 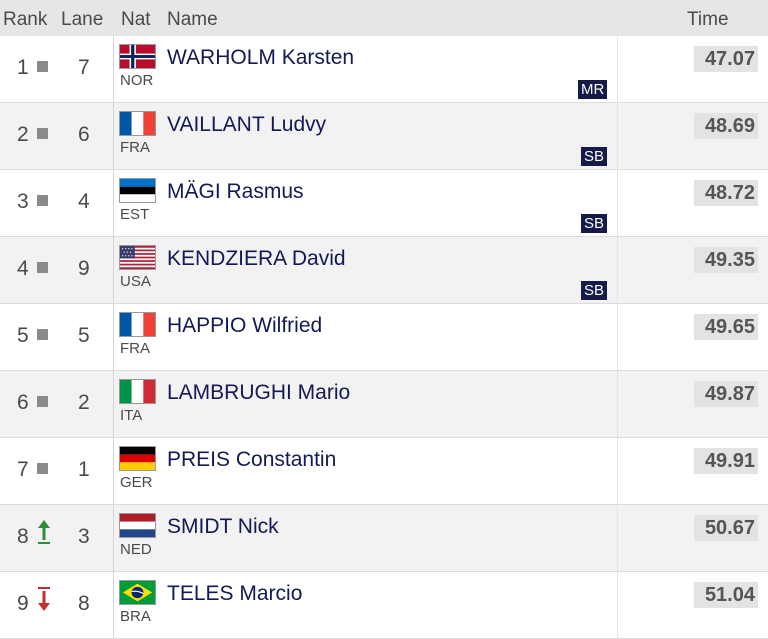 What do you see at coordinates (726, 595) in the screenshot?
I see `result-time: 51.04` at bounding box center [726, 595].